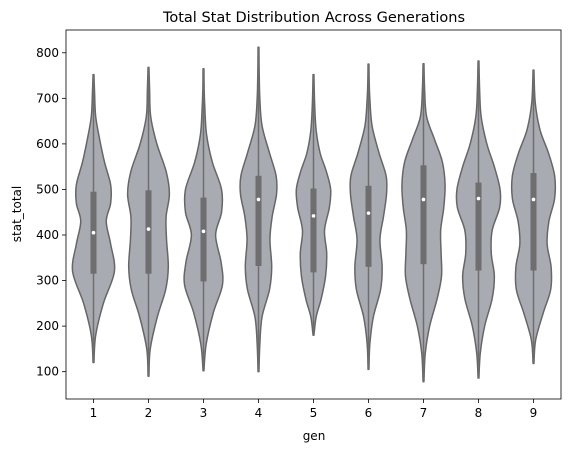  Describe the element at coordinates (259, 413) in the screenshot. I see `x-tick-label: 4` at that location.